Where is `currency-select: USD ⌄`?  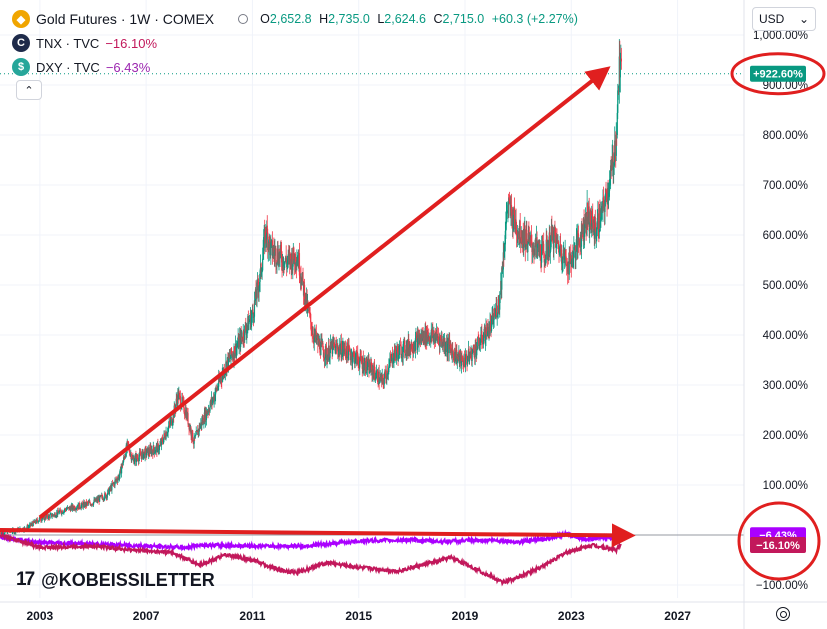
currency-select: USD ⌄ is located at coordinates (784, 19).